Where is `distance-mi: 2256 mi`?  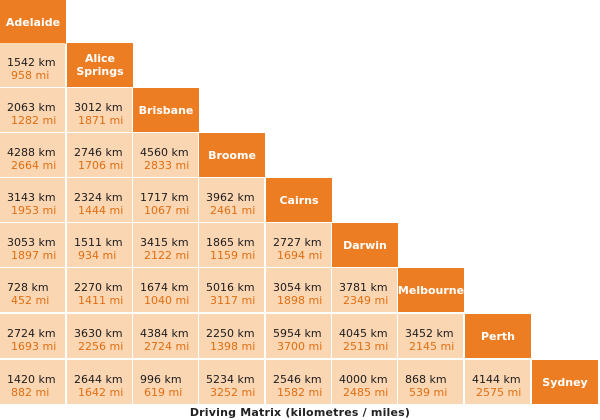 distance-mi: 2256 mi is located at coordinates (101, 346).